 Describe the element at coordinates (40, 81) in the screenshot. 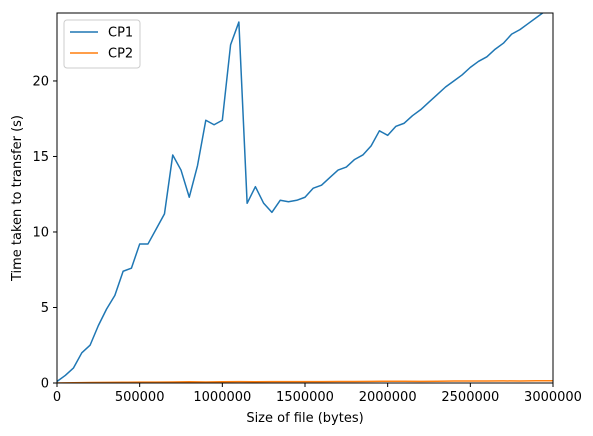

I see `y-tick-label: 20` at that location.